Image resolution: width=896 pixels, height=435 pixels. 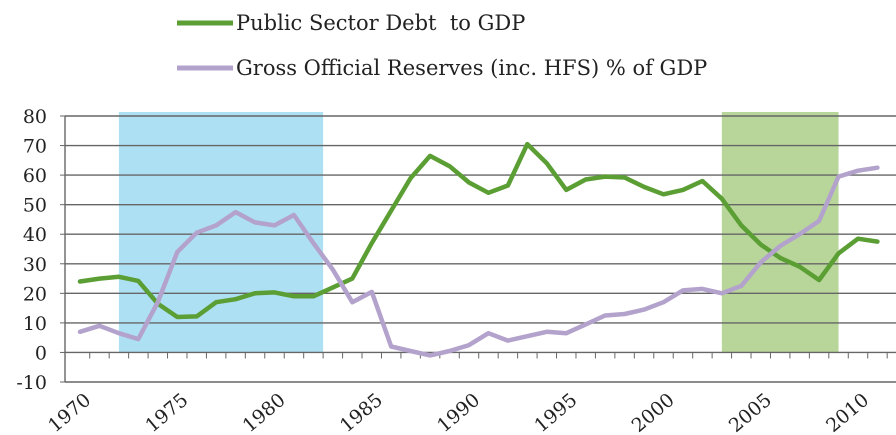 I want to click on y-tick-label: 10, so click(x=35, y=324).